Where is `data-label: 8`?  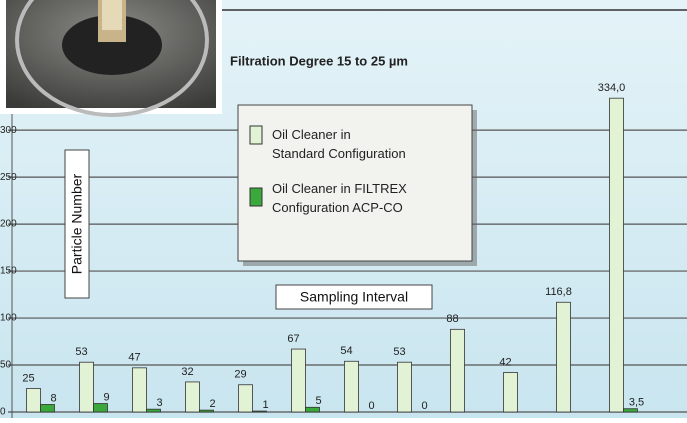
data-label: 8 is located at coordinates (53, 398).